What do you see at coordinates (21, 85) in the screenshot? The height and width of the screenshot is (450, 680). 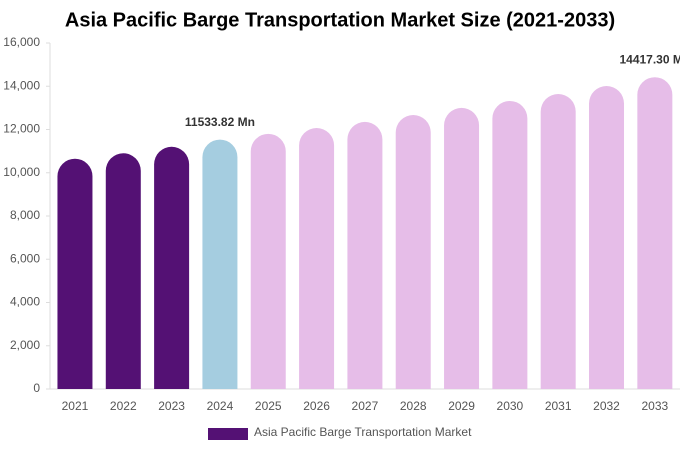 I see `y-tick-label: 14,000` at bounding box center [21, 85].